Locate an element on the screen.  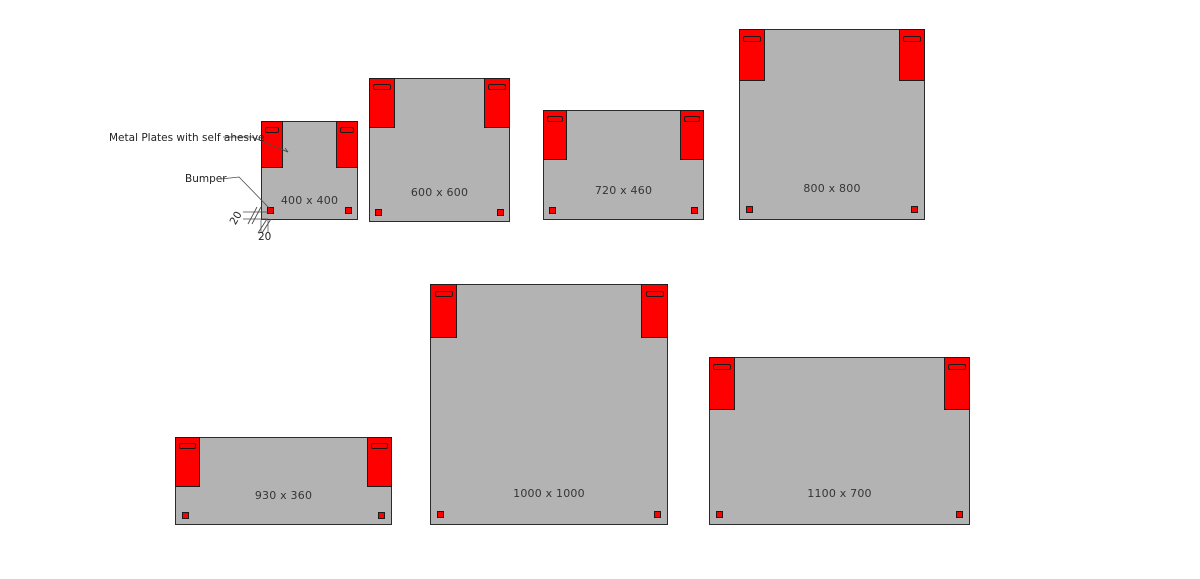
panel-dimension-label: 1000 x 1000 is located at coordinates (549, 493).